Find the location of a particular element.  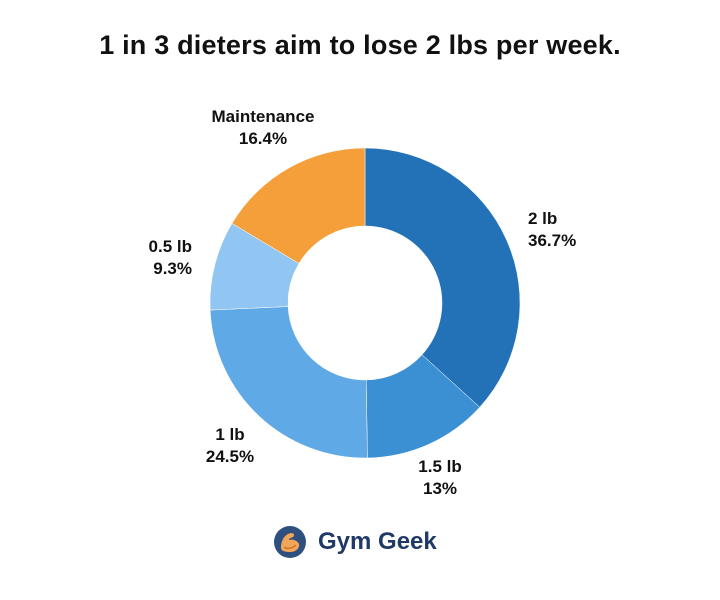

slice-category-label: 1.5 lb is located at coordinates (440, 466).